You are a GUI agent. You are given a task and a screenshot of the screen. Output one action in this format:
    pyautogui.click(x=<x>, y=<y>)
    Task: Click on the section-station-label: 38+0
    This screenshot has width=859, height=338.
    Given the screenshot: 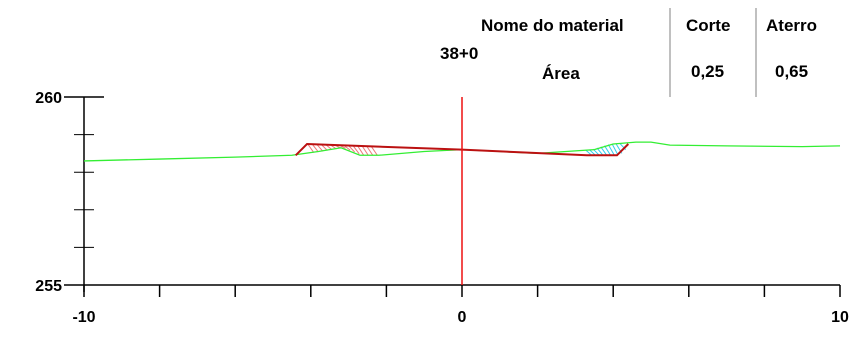 What is the action you would take?
    pyautogui.click(x=459, y=53)
    